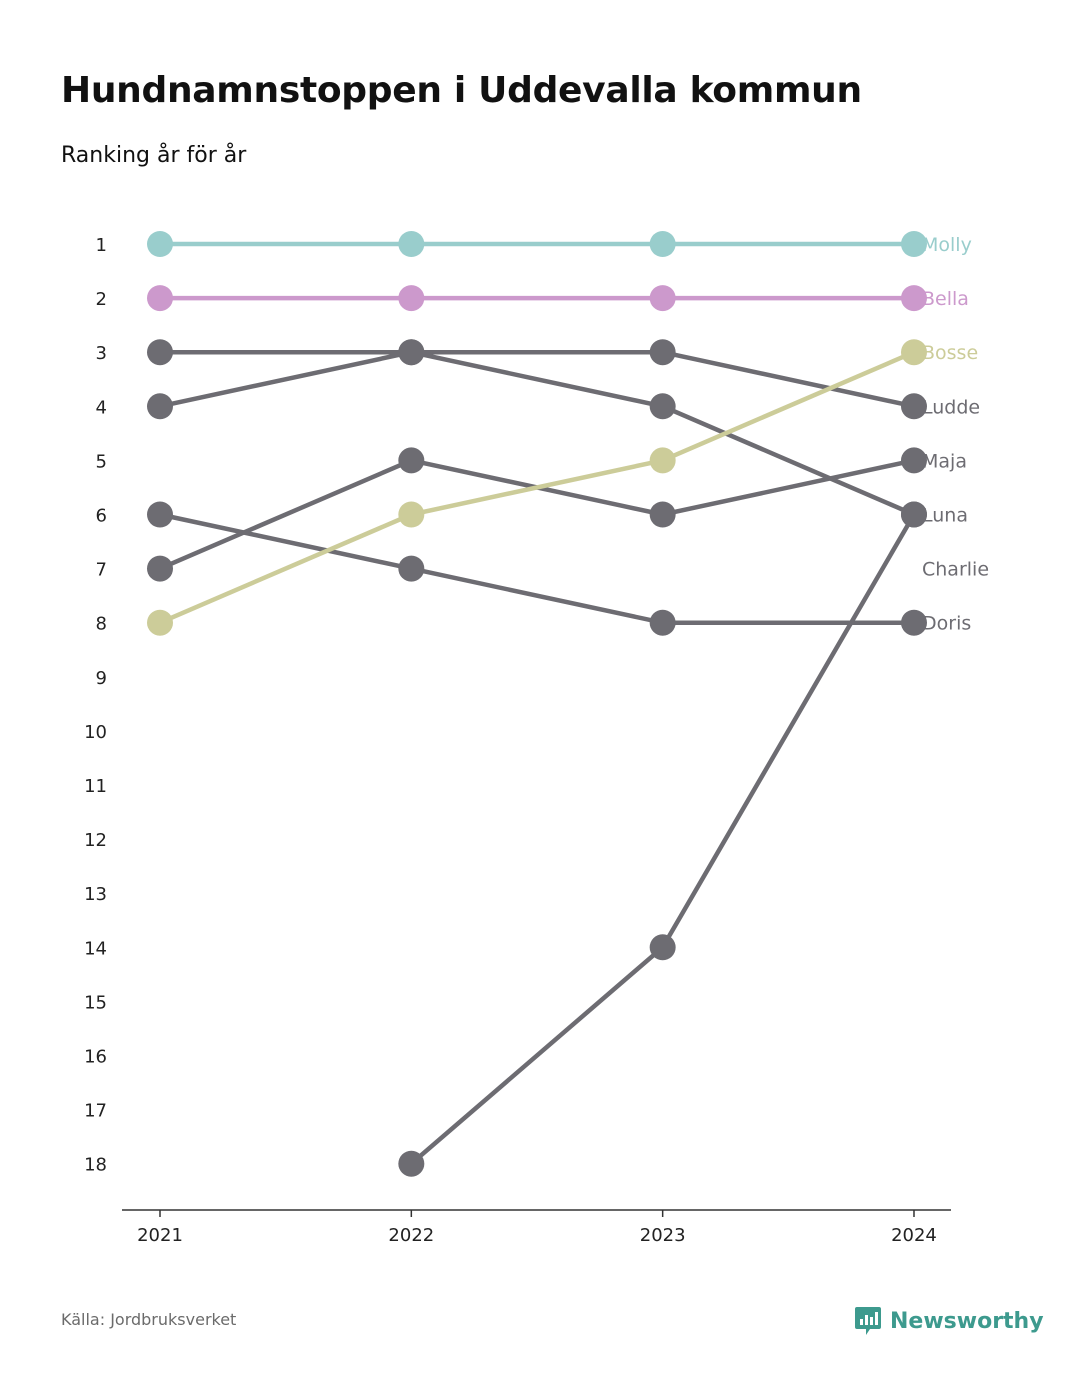 This screenshot has height=1400, width=1080. Describe the element at coordinates (461, 90) in the screenshot. I see `chart-title: Hundnamnstoppen i Uddevalla kommun` at that location.